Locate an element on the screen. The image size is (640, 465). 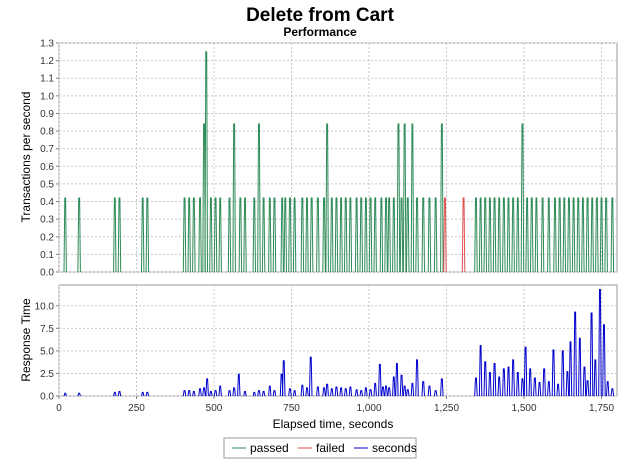
series-failed-spike is located at coordinates (463, 235).